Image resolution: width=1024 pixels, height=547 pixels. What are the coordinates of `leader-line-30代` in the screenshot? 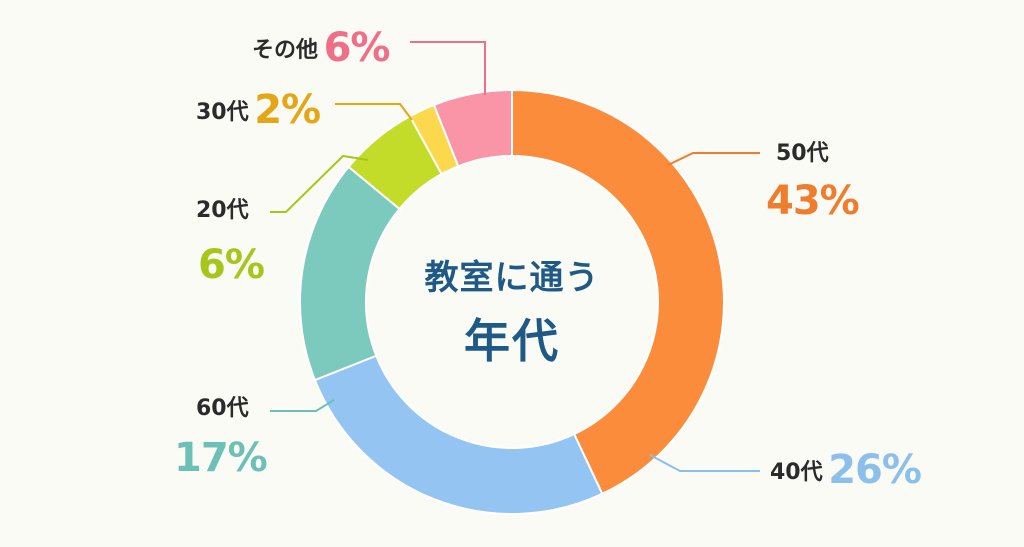 It's located at (374, 112).